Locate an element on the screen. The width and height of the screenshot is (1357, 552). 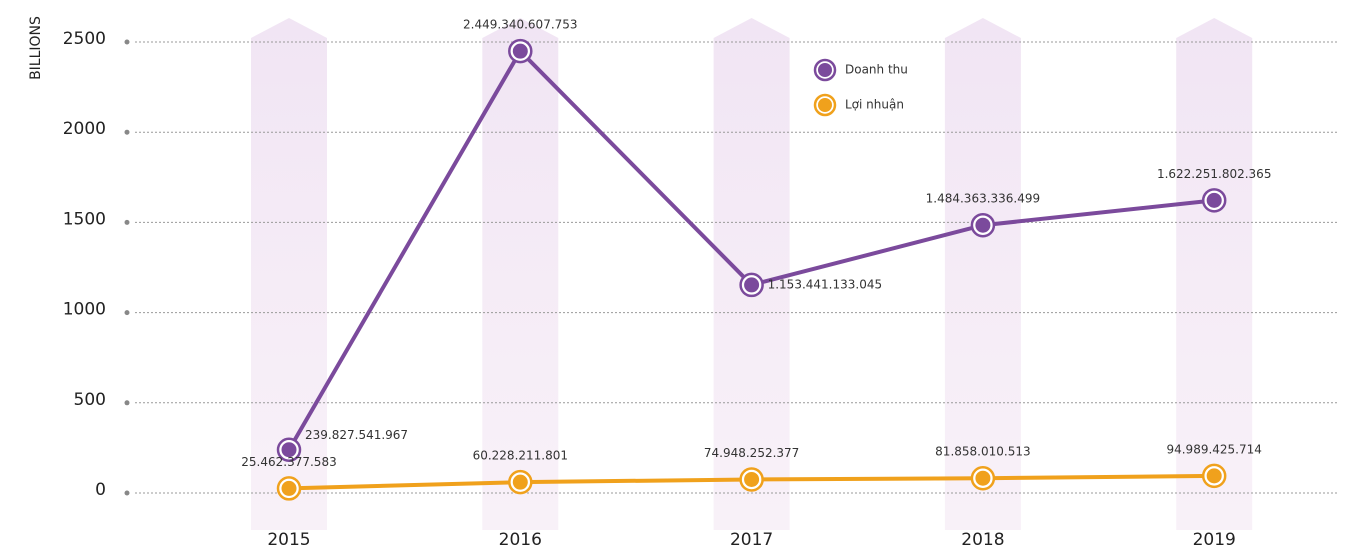
data-label: 94.989.425.714 is located at coordinates (1213, 449).